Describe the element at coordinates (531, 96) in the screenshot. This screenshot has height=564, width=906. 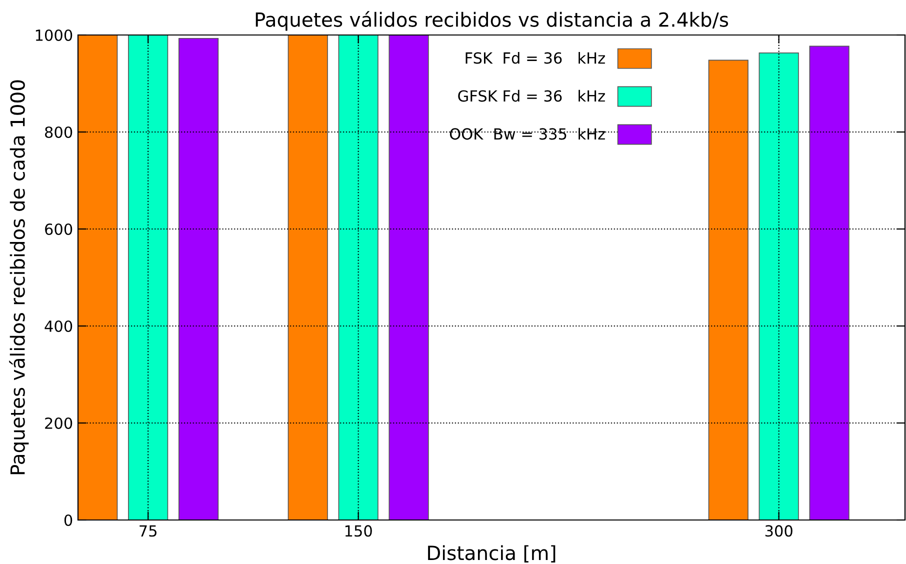
I see `legend-label: GFSK Fd = 36 kHz` at that location.